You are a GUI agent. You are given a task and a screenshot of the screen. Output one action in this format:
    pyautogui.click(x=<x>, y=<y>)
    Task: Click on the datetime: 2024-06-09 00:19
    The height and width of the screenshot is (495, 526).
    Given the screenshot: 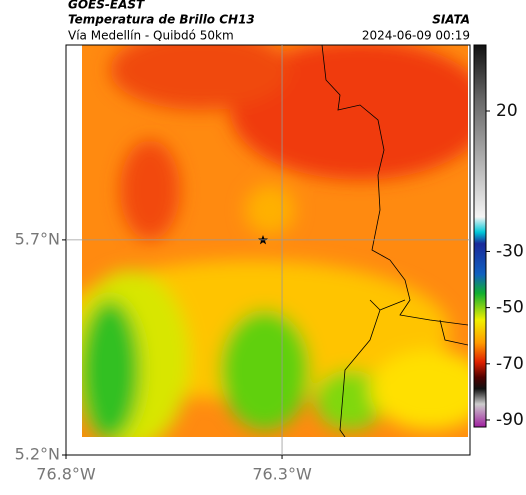 What is the action you would take?
    pyautogui.click(x=416, y=36)
    